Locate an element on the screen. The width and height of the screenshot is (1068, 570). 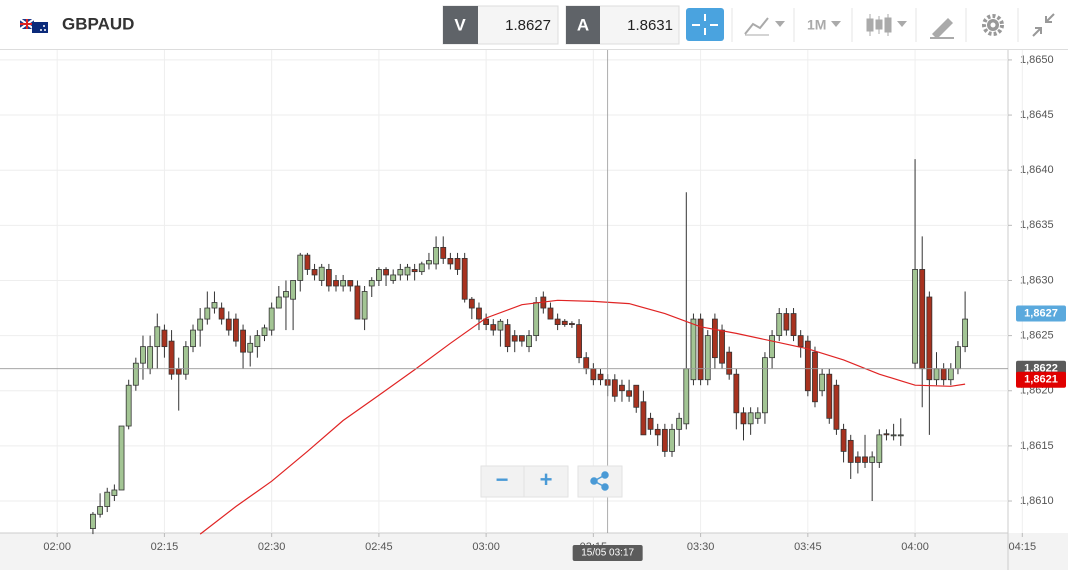
bid-label-box is located at coordinates (460, 25).